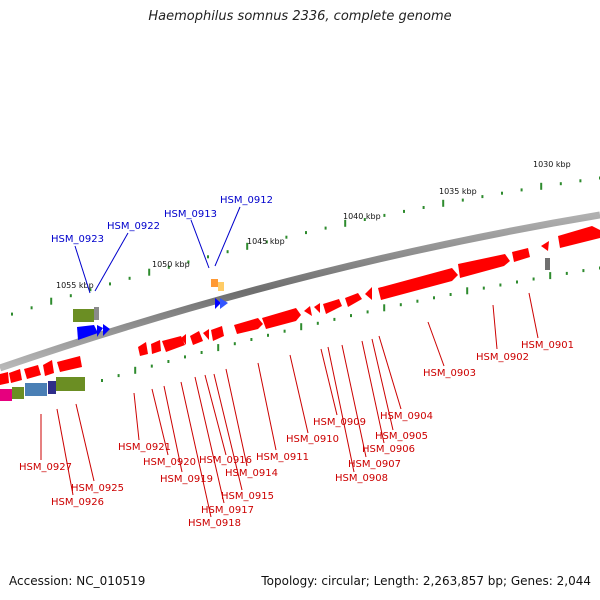 Image resolution: width=600 pixels, height=600 pixels. What do you see at coordinates (97, 488) in the screenshot?
I see `gene-label: HSM_0925` at bounding box center [97, 488].